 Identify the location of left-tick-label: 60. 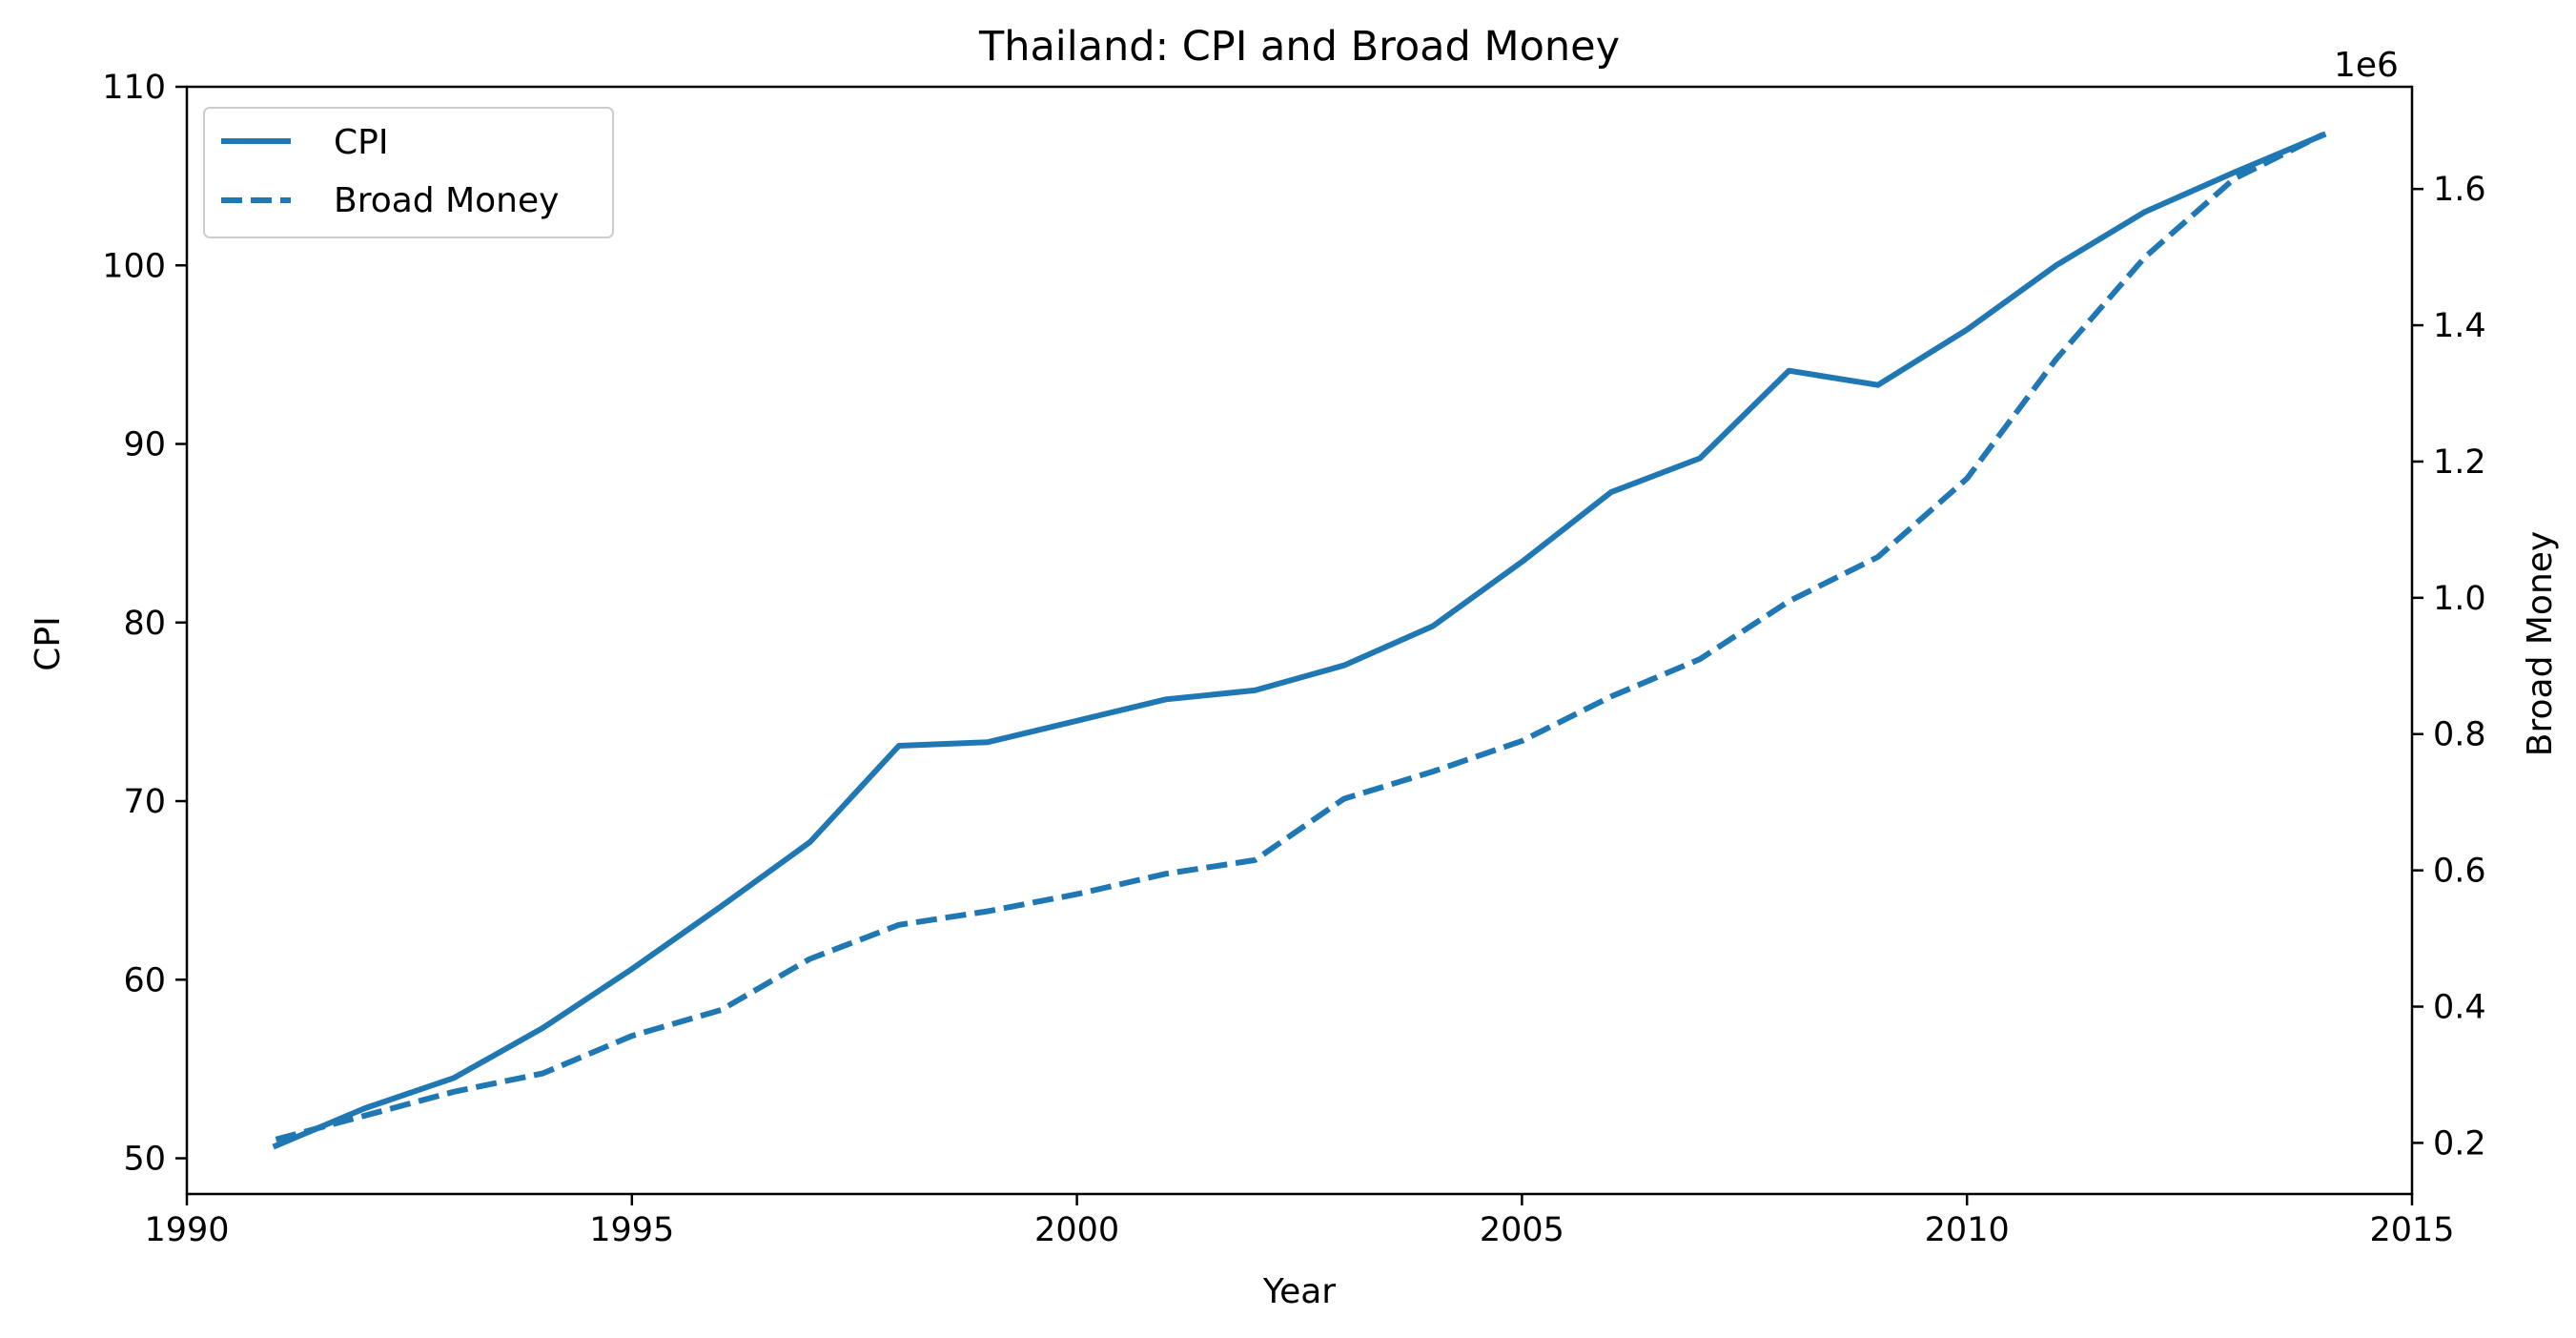
(144, 980).